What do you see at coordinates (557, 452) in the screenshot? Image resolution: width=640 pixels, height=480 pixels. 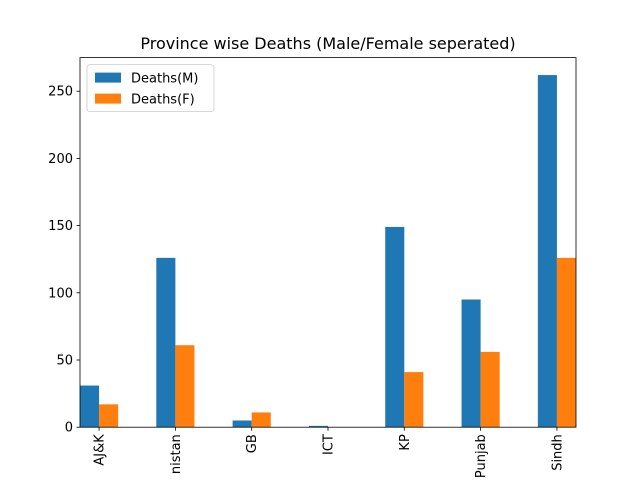 I see `x-tick-label: Sindh` at bounding box center [557, 452].